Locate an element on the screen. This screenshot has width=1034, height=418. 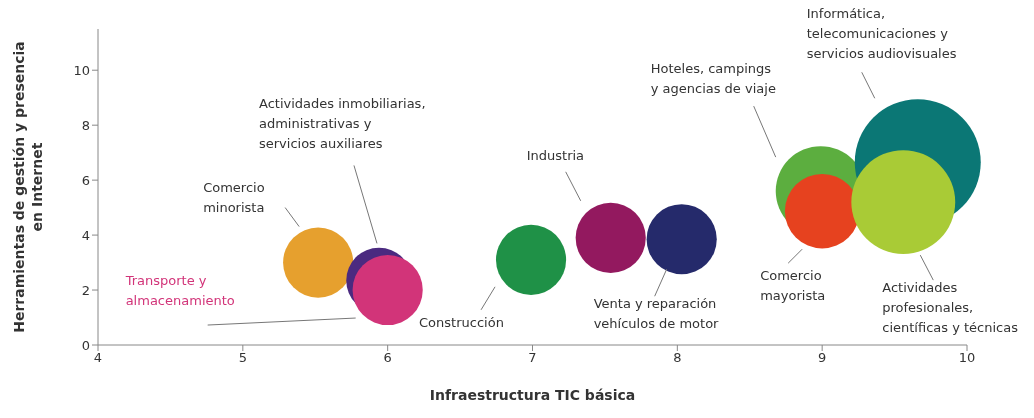
text: Industria is located at coordinates (555, 155).